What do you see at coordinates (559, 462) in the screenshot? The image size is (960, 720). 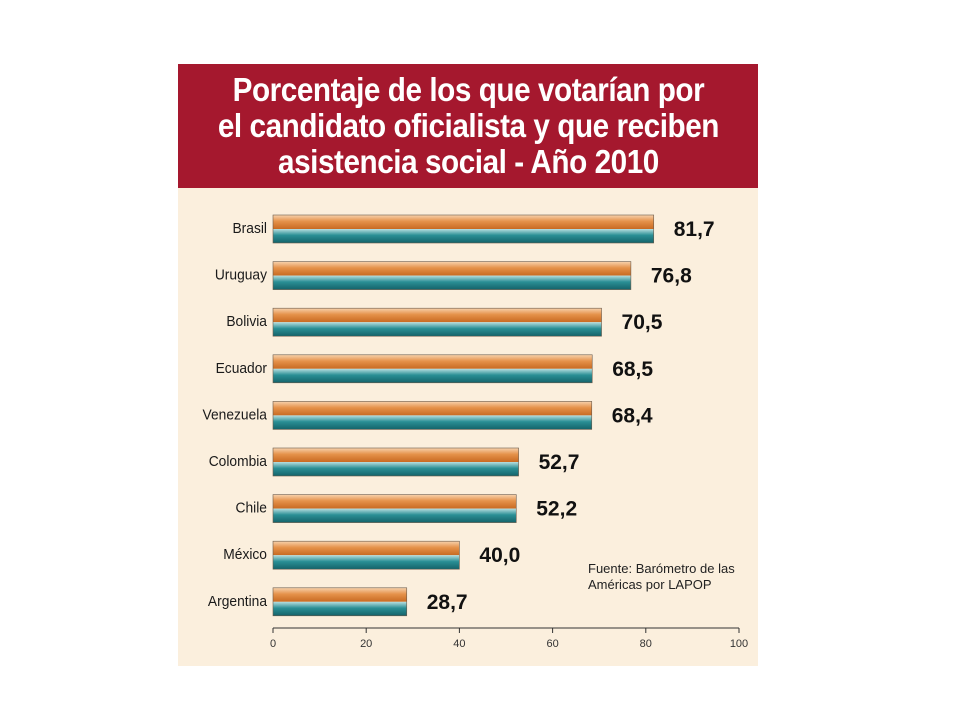 I see `value-label: 52,7` at bounding box center [559, 462].